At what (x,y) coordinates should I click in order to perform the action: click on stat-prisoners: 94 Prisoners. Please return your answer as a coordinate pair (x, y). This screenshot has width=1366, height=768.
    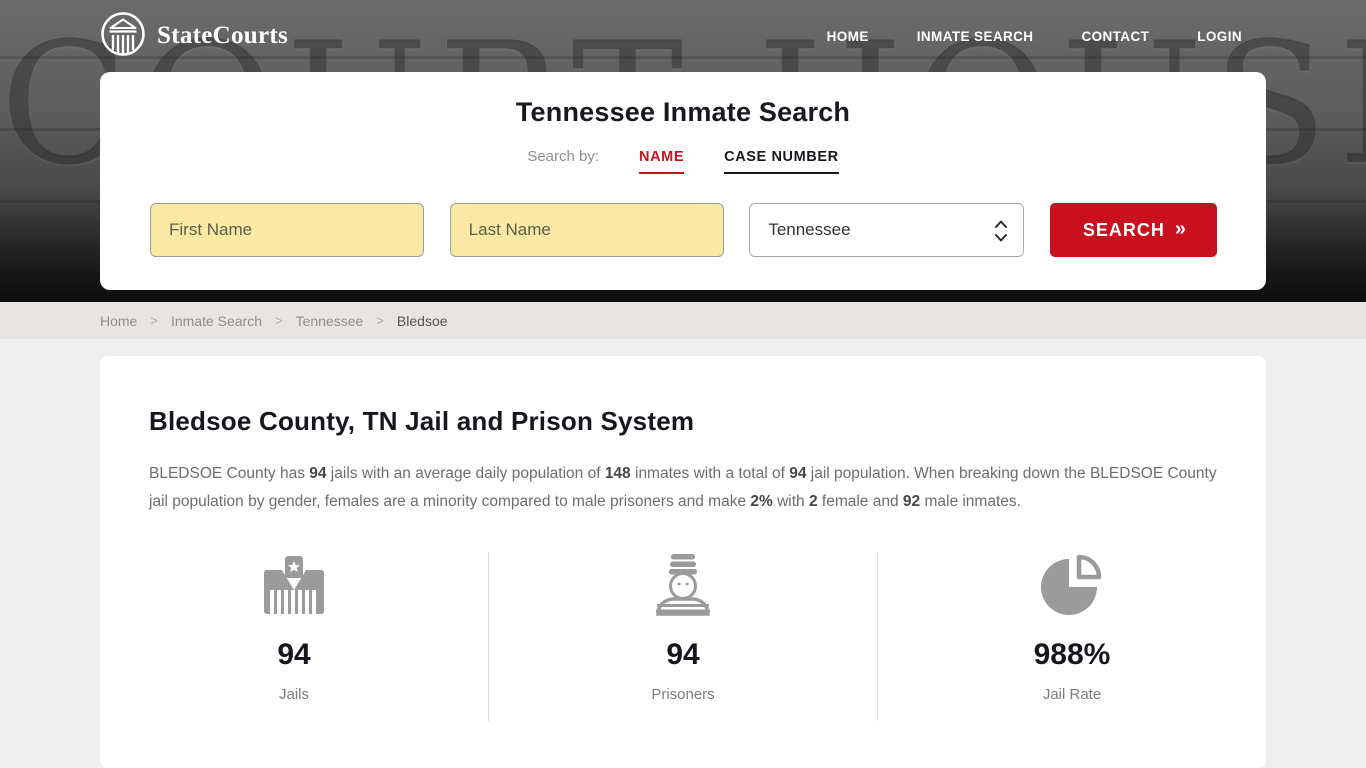
    Looking at the image, I should click on (682, 636).